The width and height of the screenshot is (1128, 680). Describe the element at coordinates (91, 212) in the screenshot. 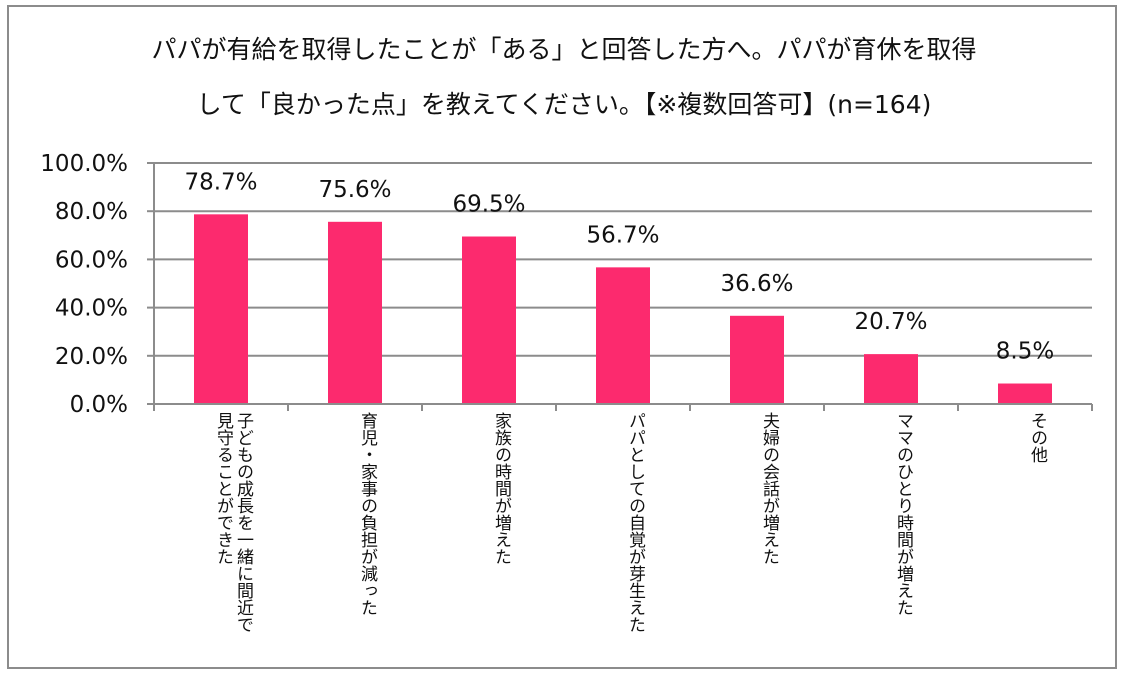

I see `y-tick-label: 80.0%` at that location.